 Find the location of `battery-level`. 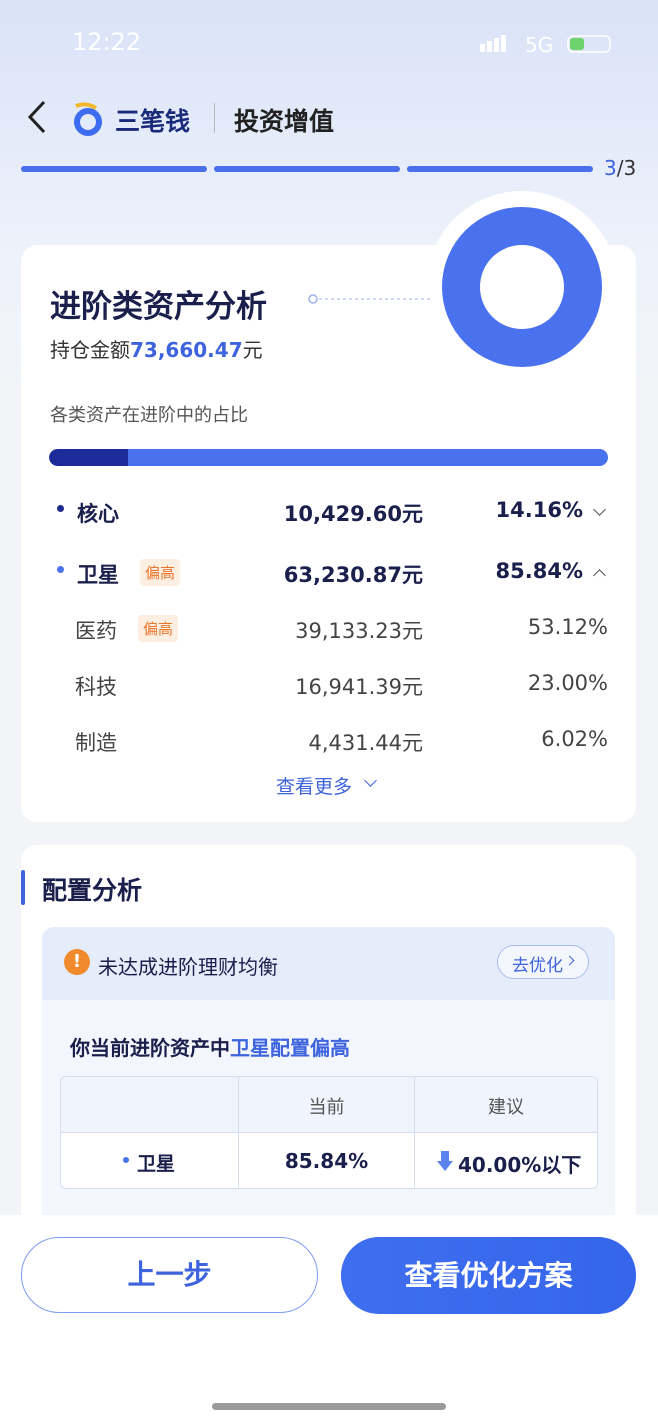

battery-level is located at coordinates (577, 44).